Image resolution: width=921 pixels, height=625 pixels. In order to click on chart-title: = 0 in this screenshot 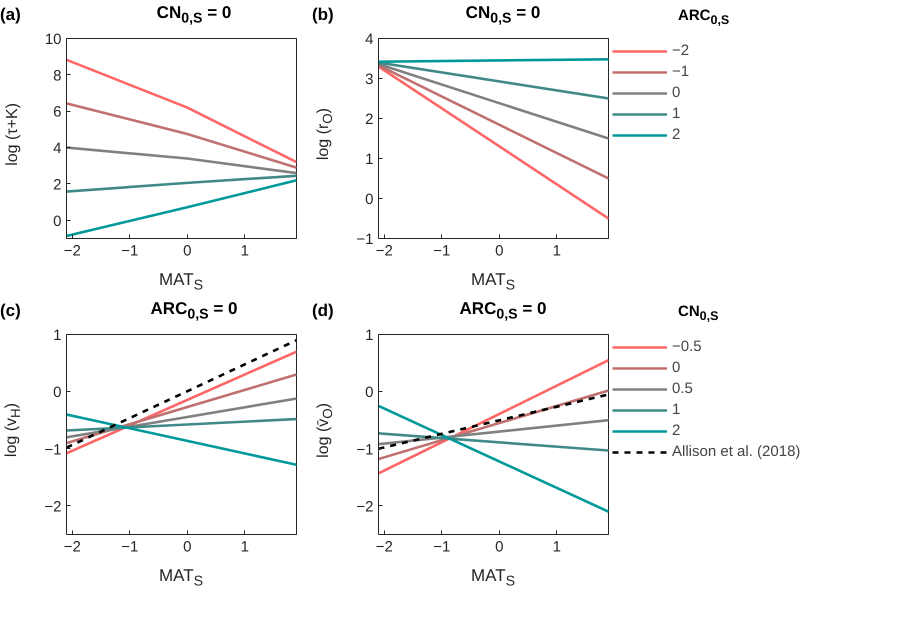, I will do `click(534, 308)`.